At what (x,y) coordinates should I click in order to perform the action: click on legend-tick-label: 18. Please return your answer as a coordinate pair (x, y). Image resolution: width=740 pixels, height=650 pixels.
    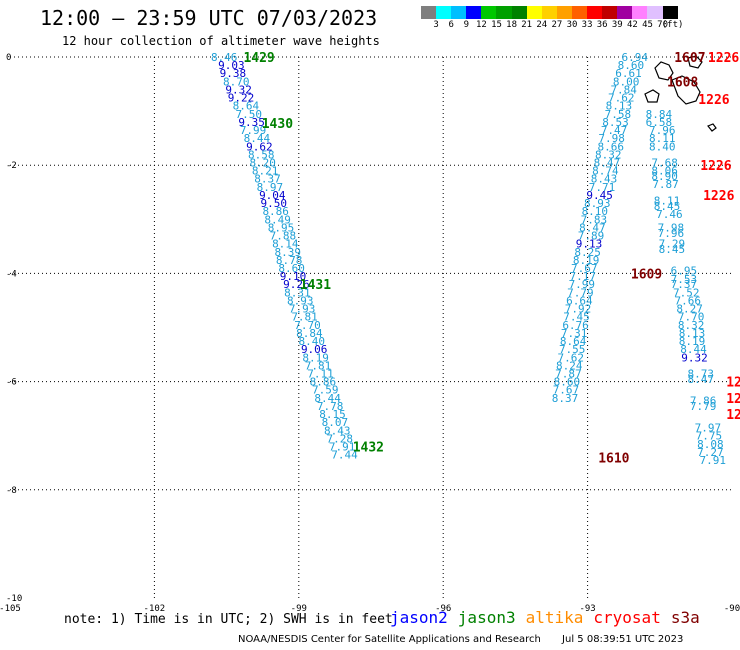
    Looking at the image, I should click on (512, 25).